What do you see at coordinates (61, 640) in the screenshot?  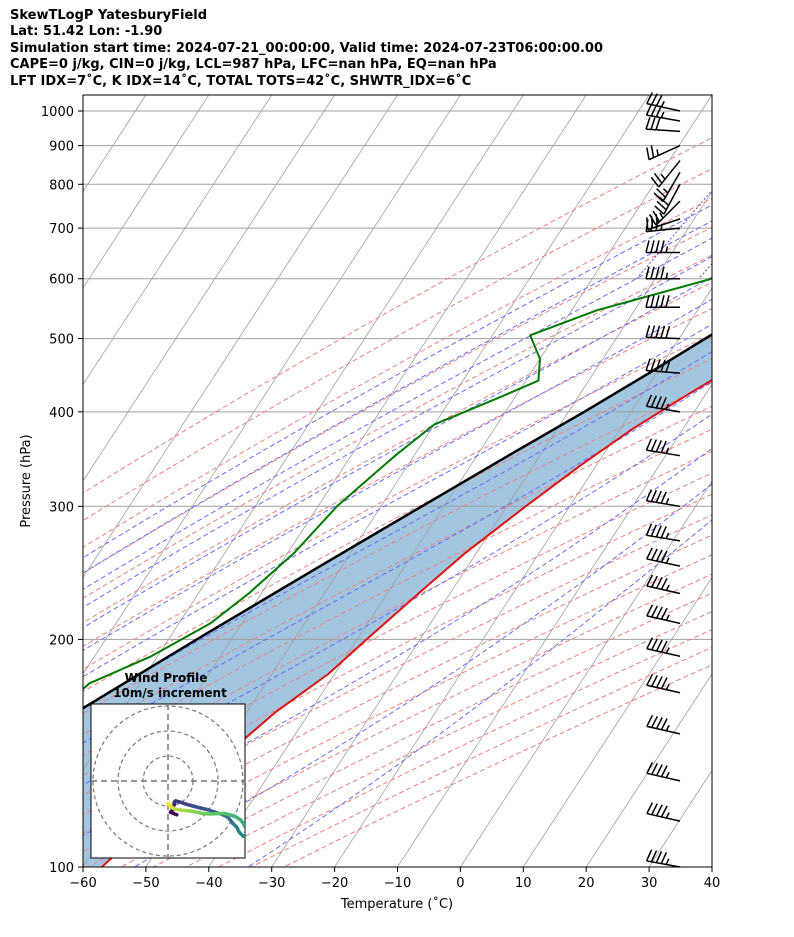 I see `y-tick-label: 200` at bounding box center [61, 640].